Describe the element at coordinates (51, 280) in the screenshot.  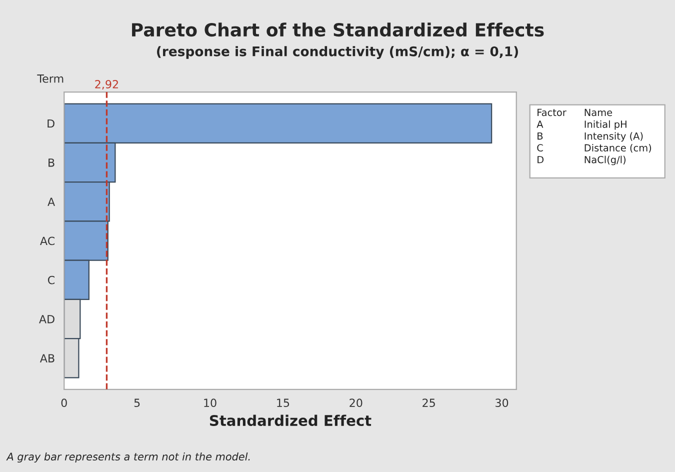
I see `y-tick-label: C` at that location.